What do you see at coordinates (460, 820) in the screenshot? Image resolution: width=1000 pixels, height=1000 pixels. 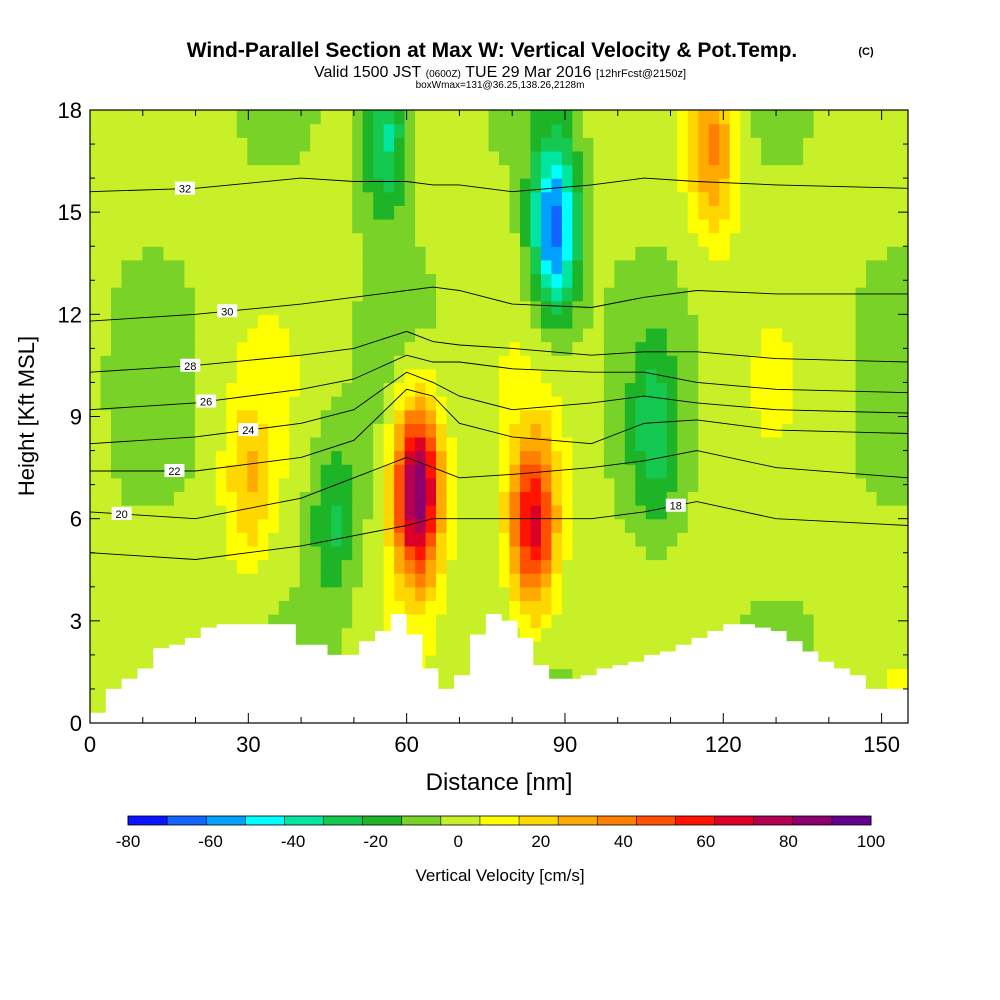 I see `colorbar-swatch` at bounding box center [460, 820].